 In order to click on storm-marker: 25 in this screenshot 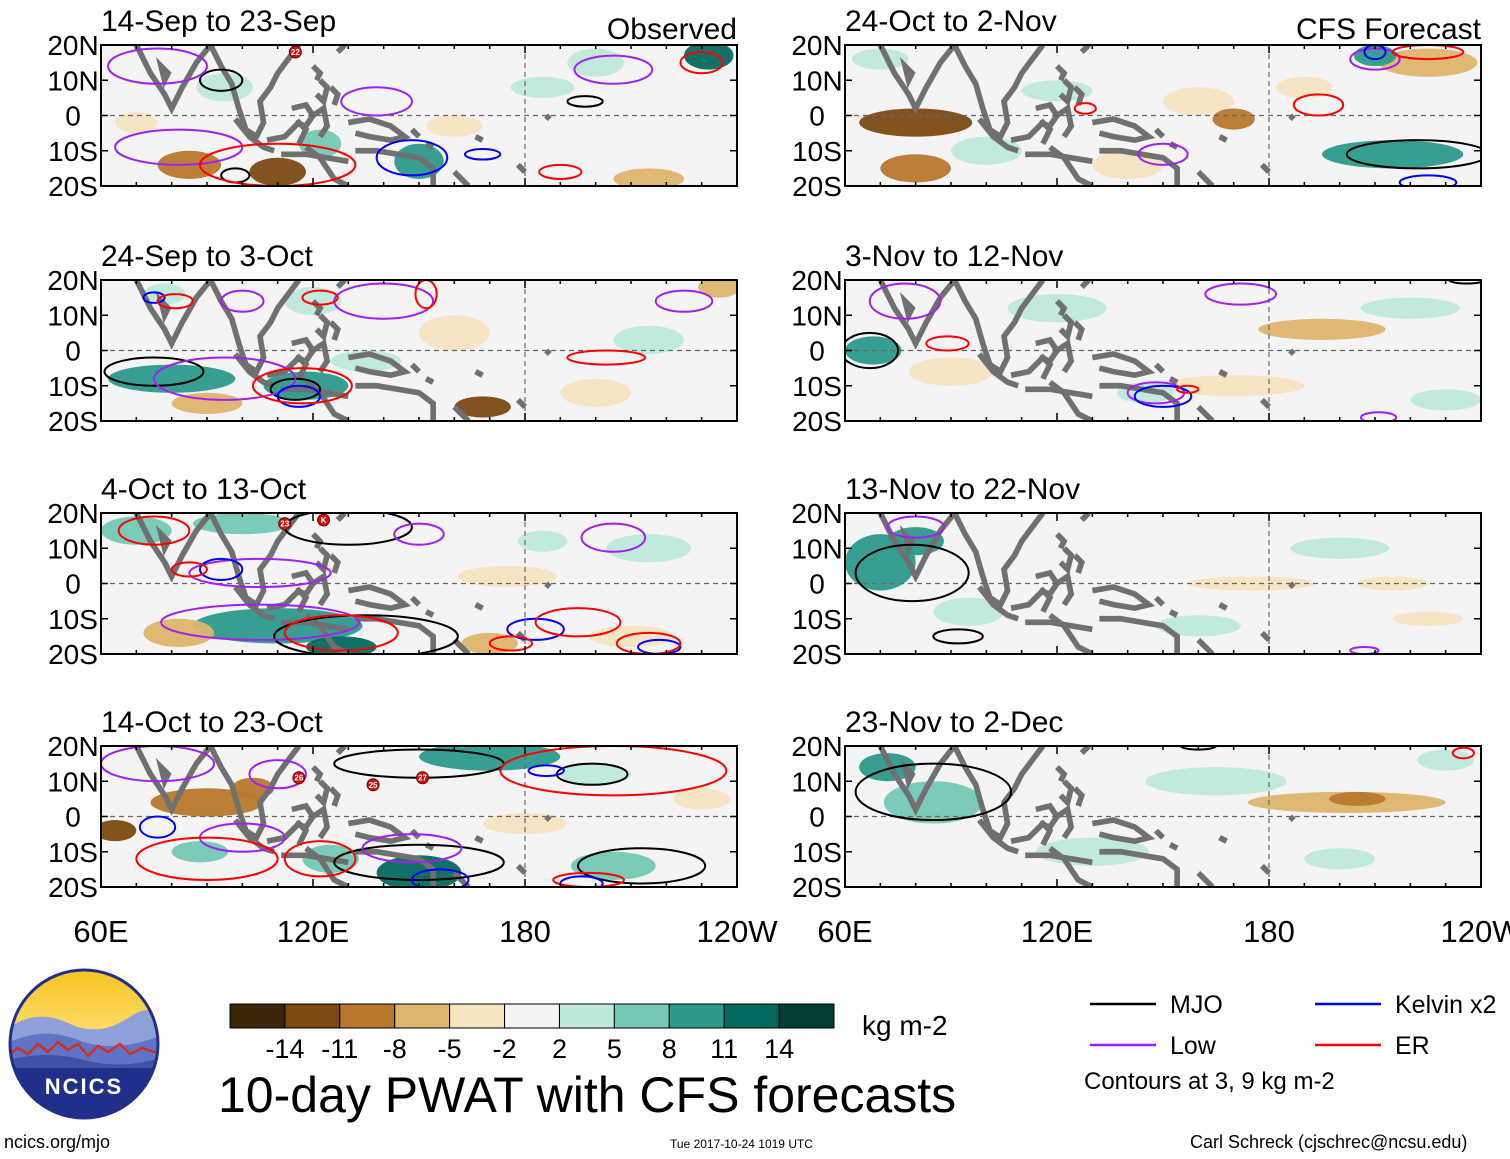, I will do `click(373, 785)`.